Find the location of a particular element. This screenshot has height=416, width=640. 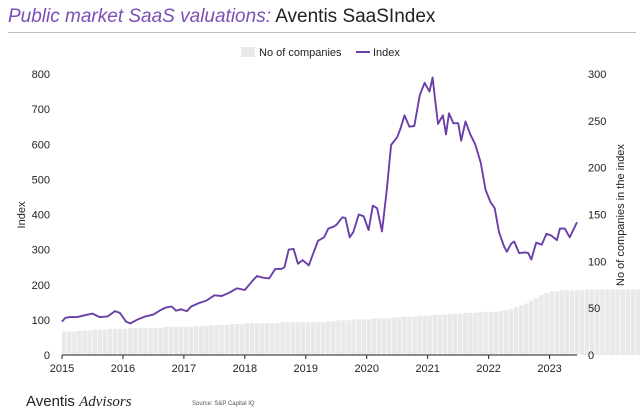

chart-title-italic: Public market SaaS valuations: is located at coordinates (139, 16).